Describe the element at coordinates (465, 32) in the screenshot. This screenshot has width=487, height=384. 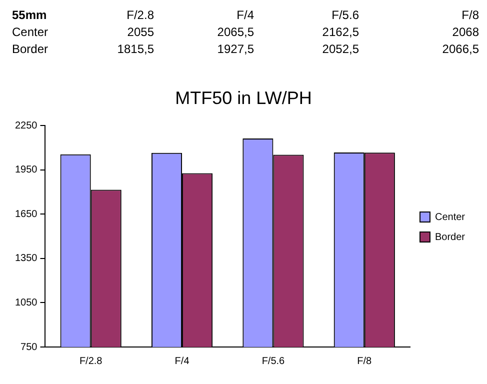
I see `text: 2068` at that location.